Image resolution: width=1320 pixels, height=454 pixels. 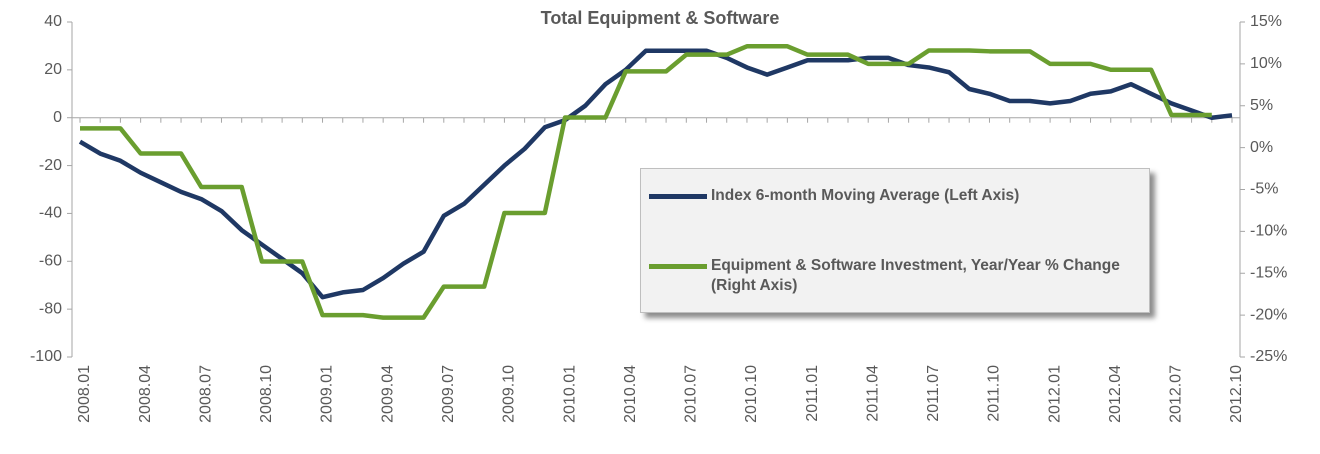 What do you see at coordinates (1268, 314) in the screenshot?
I see `y2-tick-label: -20%` at bounding box center [1268, 314].